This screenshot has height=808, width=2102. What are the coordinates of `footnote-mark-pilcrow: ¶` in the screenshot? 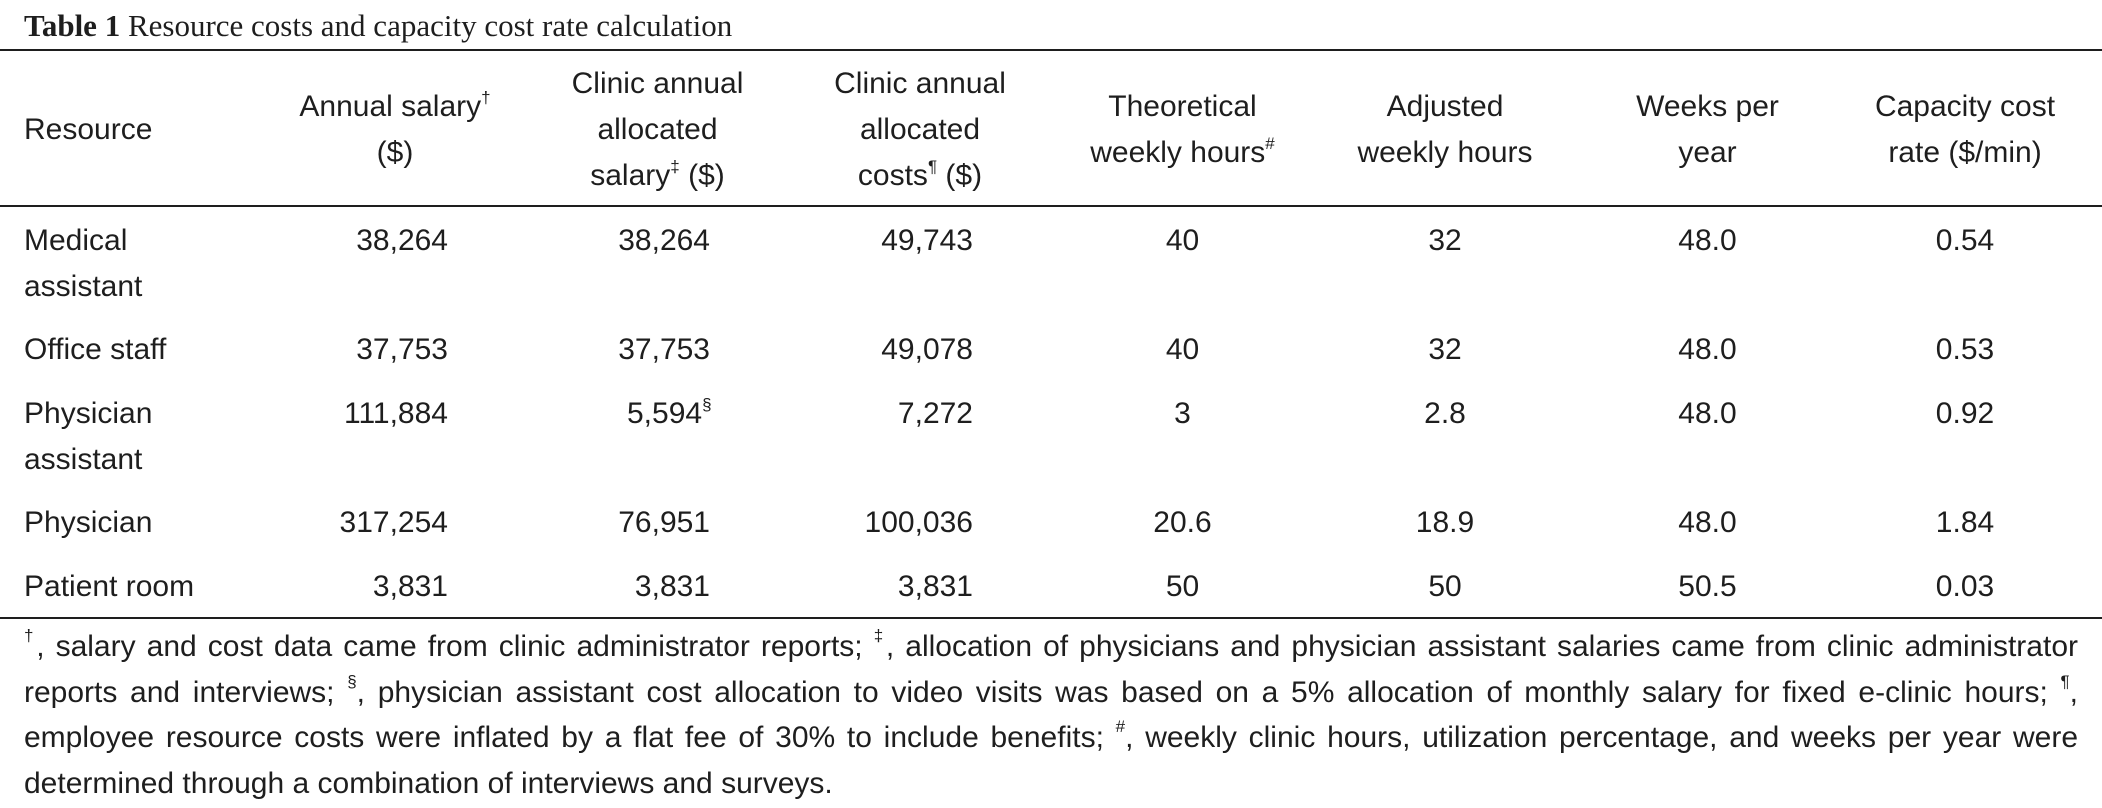 It's located at (2065, 681).